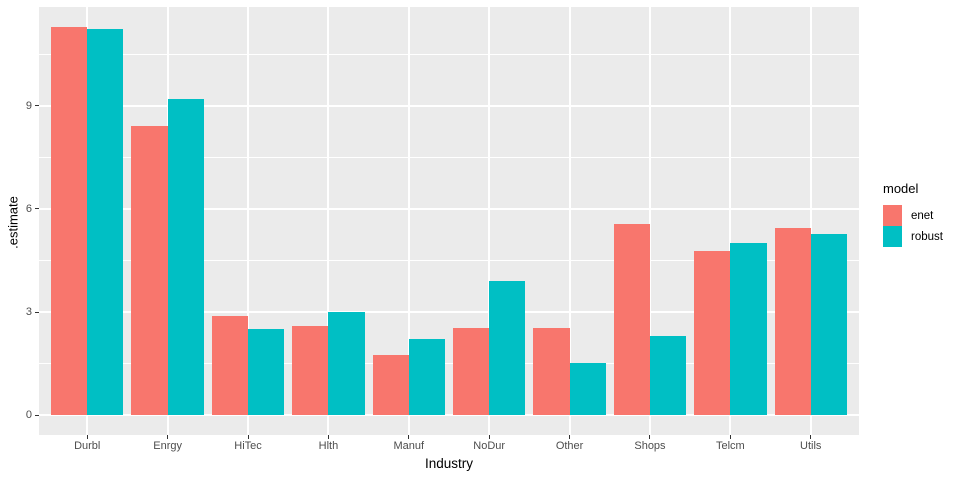 This screenshot has height=480, width=960. What do you see at coordinates (28, 415) in the screenshot?
I see `y-tick-label: 0` at bounding box center [28, 415].